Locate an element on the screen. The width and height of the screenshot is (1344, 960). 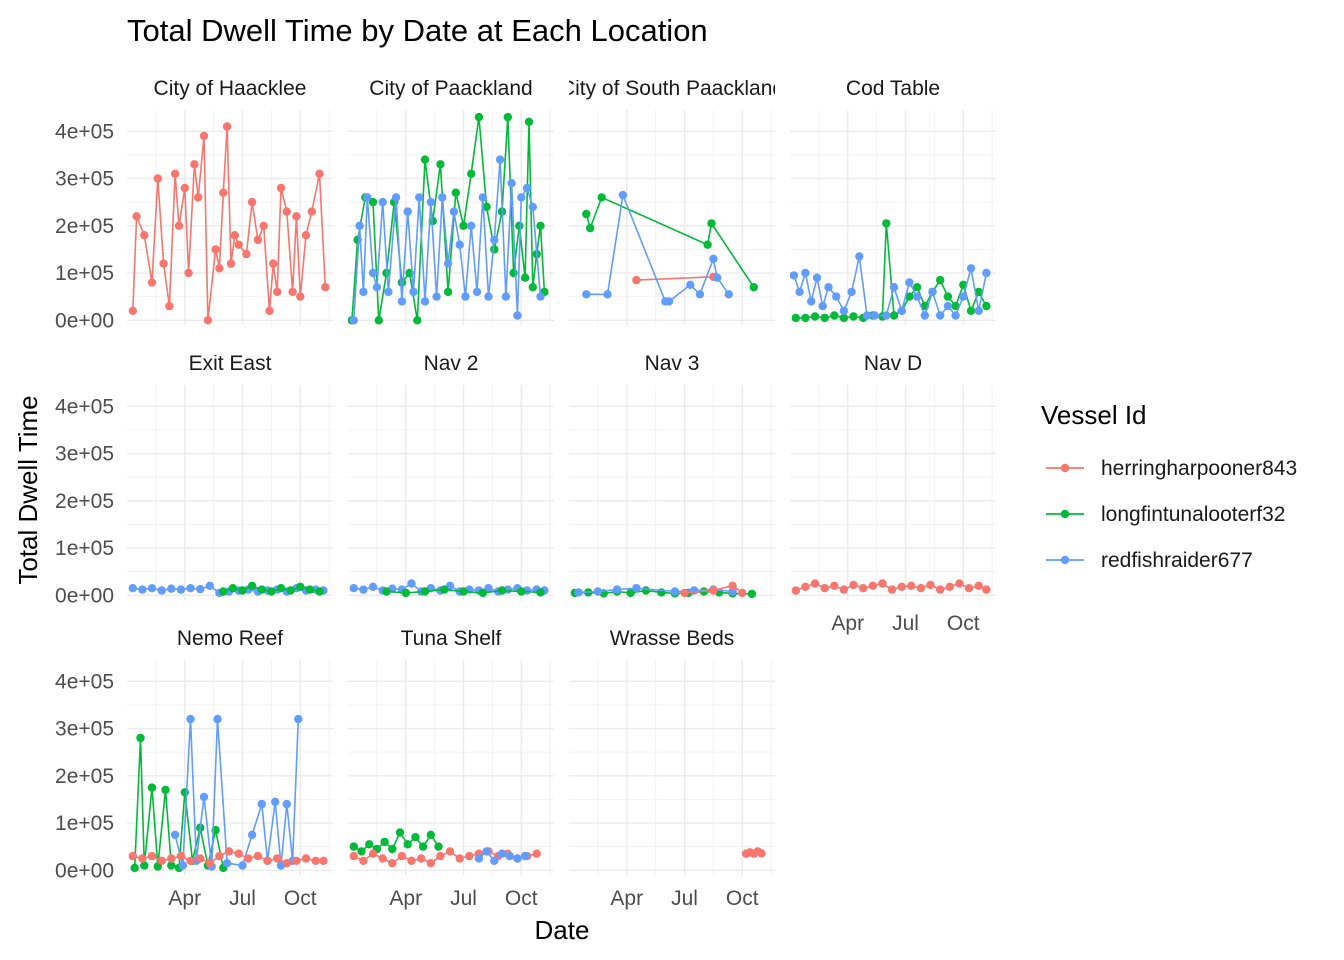
x-axis-title: Date is located at coordinates (562, 930).